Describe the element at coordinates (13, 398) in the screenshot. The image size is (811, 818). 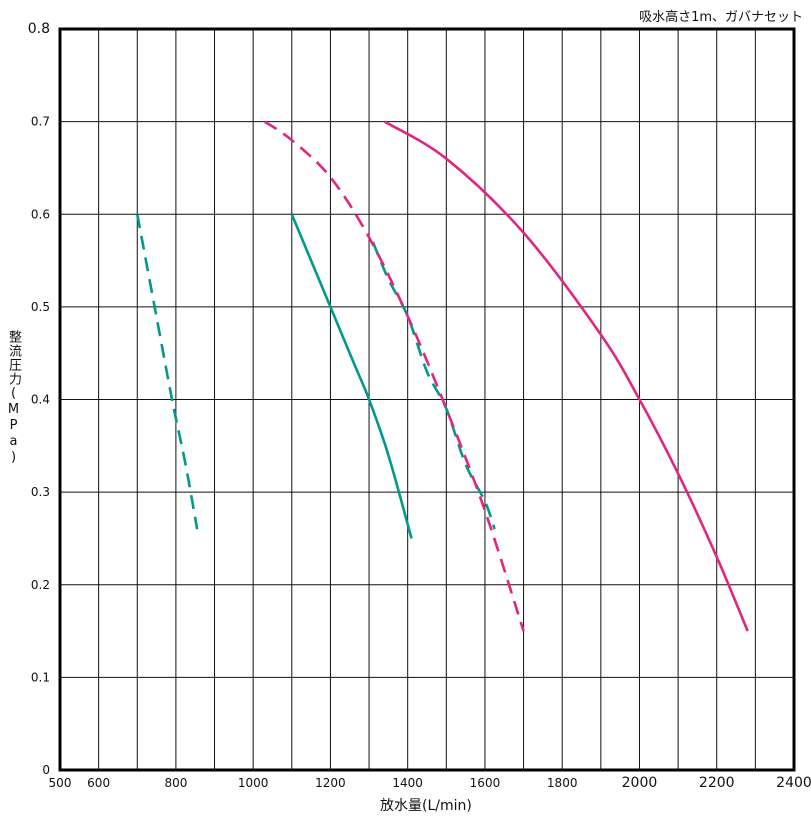
I see `y-axis-label: 整流圧力(MPa)` at that location.